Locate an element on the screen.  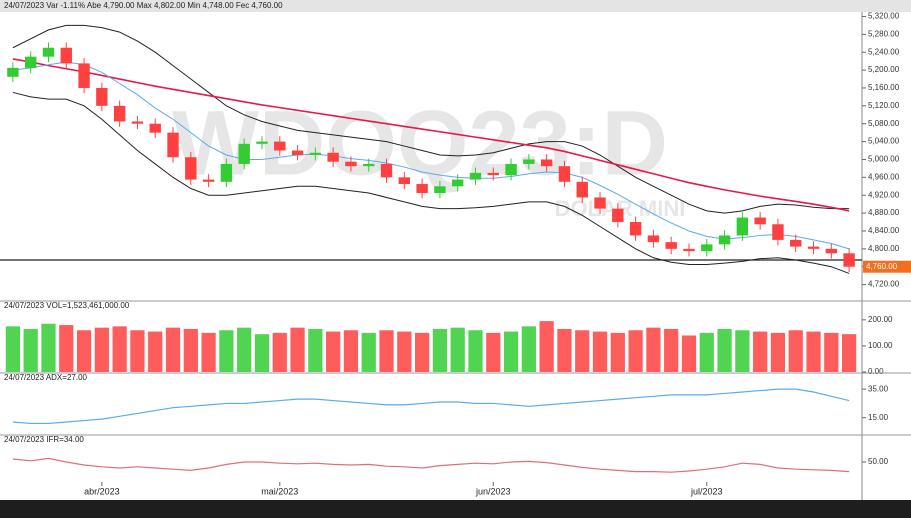
y-tick-label: 5,280.00 is located at coordinates (884, 33).